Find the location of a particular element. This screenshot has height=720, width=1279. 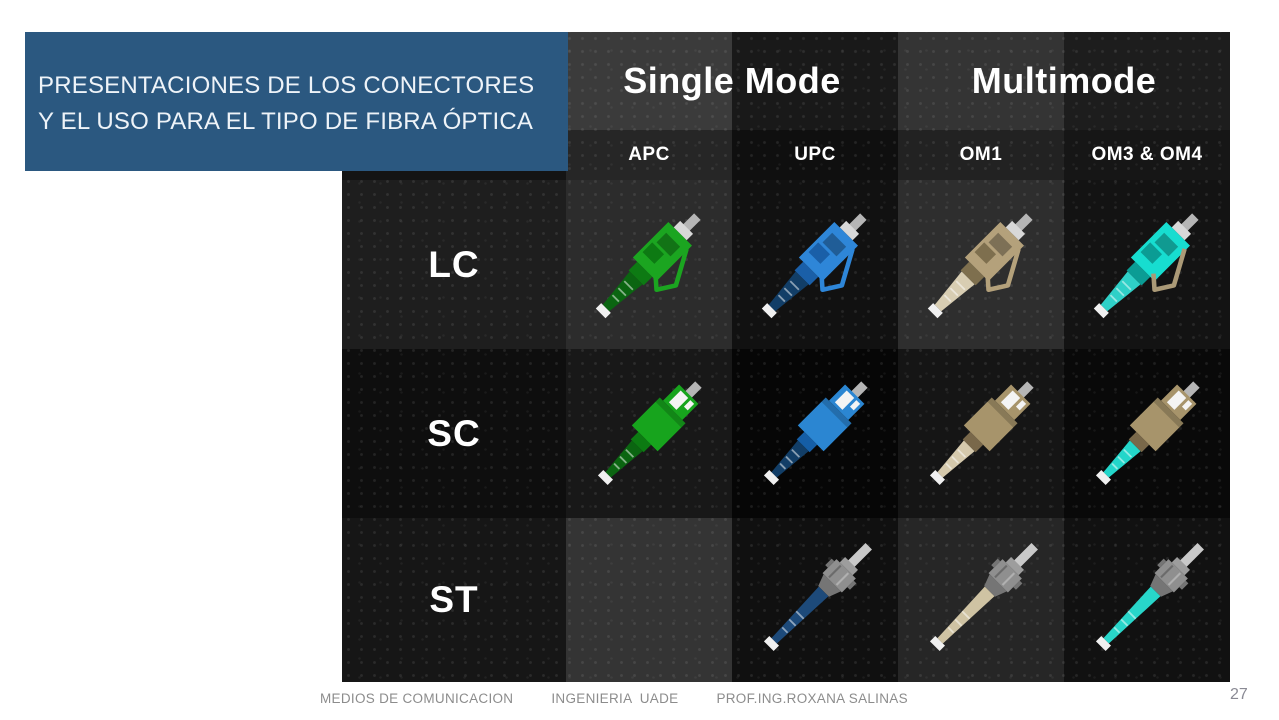

sc-apc-connector is located at coordinates (649, 432).